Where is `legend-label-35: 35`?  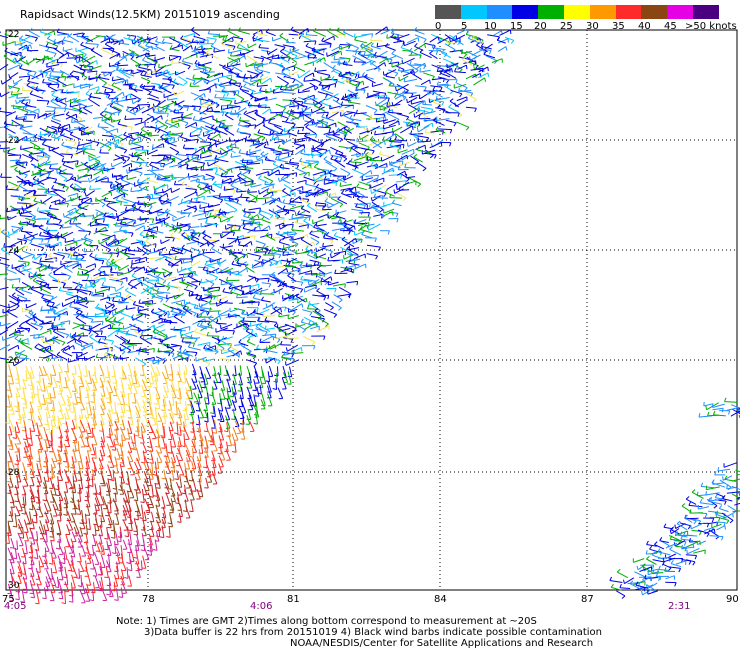
legend-label-35: 35 is located at coordinates (618, 26).